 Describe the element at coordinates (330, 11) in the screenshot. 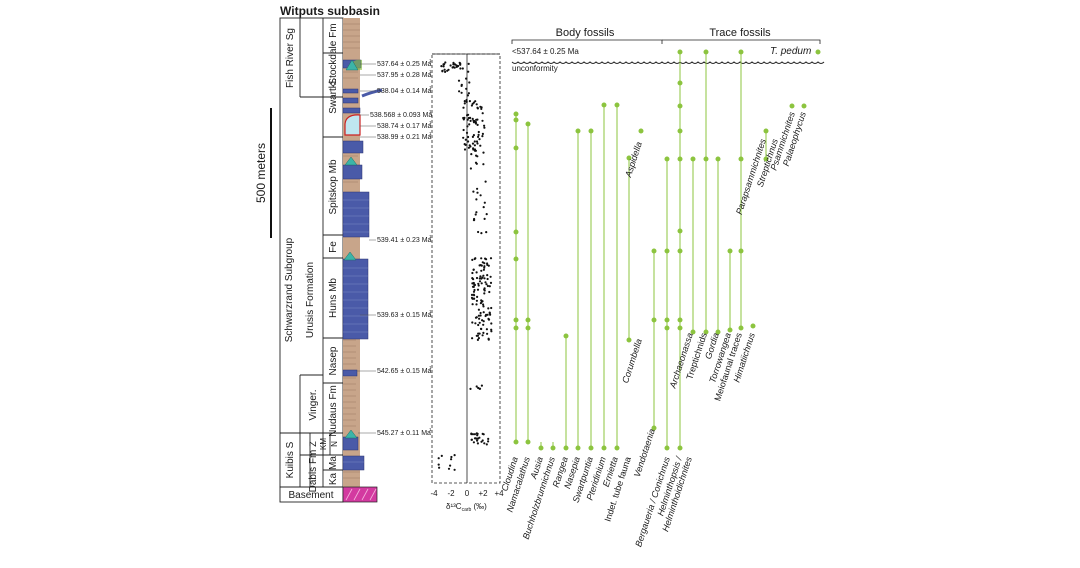

I see `figure-title: Witputs subbasin` at that location.